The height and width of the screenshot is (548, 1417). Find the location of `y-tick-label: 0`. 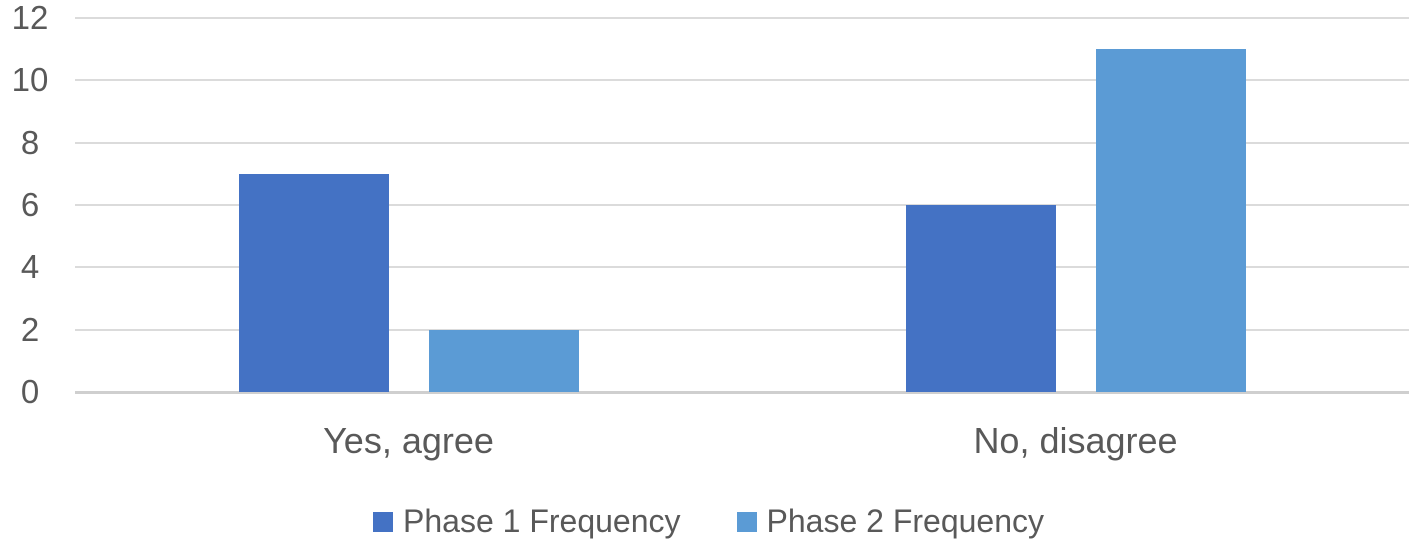

y-tick-label: 0 is located at coordinates (30, 391).